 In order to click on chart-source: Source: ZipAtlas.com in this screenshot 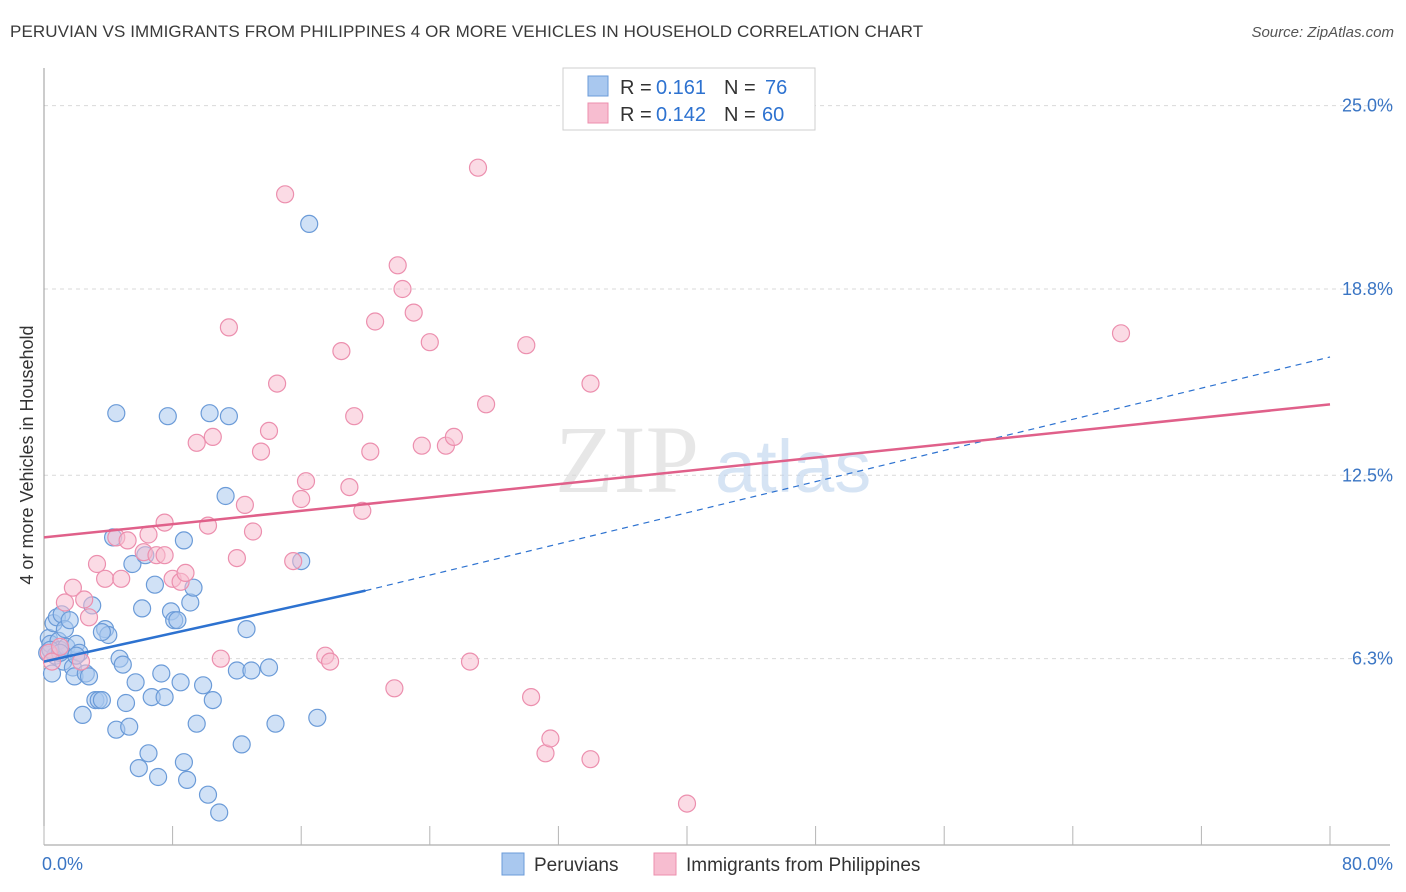, I will do `click(1322, 32)`.